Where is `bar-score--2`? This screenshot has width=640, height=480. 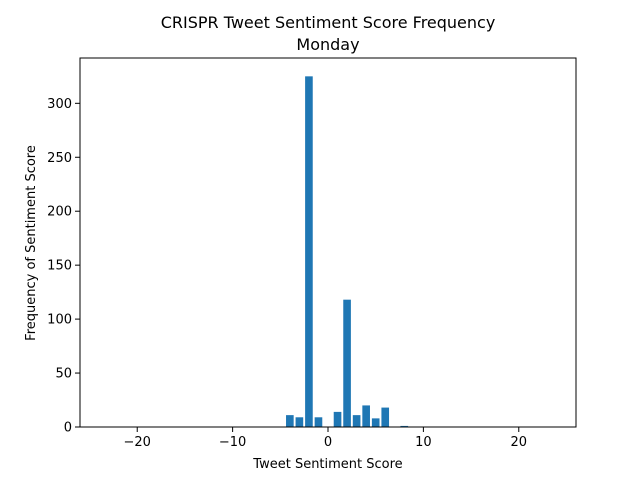
bar-score--2 is located at coordinates (309, 251).